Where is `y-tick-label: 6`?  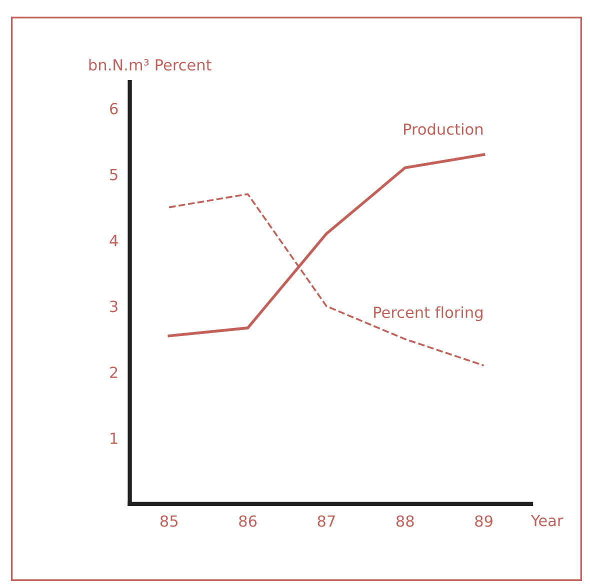 y-tick-label: 6 is located at coordinates (114, 108).